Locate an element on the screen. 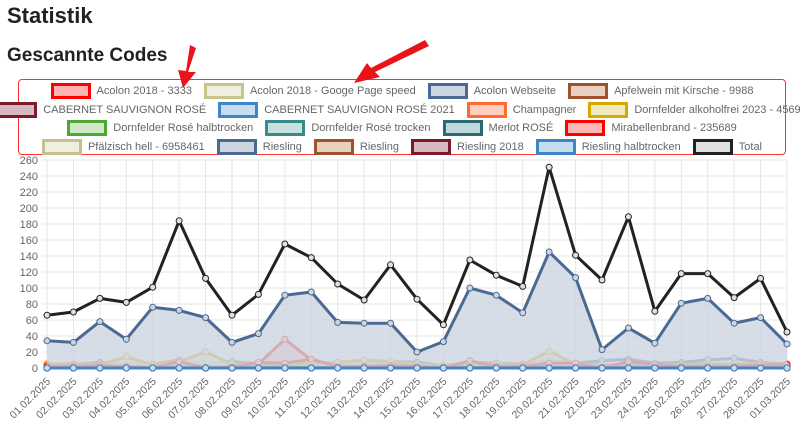 This screenshot has height=438, width=800. legend-item: Acolon Webseite is located at coordinates (491, 91).